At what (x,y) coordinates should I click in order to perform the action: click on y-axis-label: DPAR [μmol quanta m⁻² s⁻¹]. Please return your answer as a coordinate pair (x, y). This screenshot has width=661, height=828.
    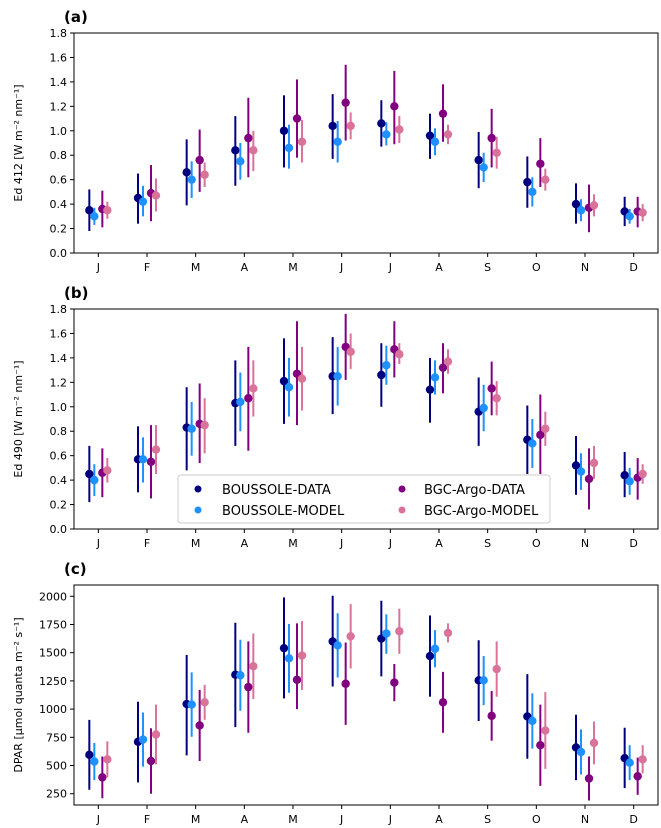
    Looking at the image, I should click on (18, 694).